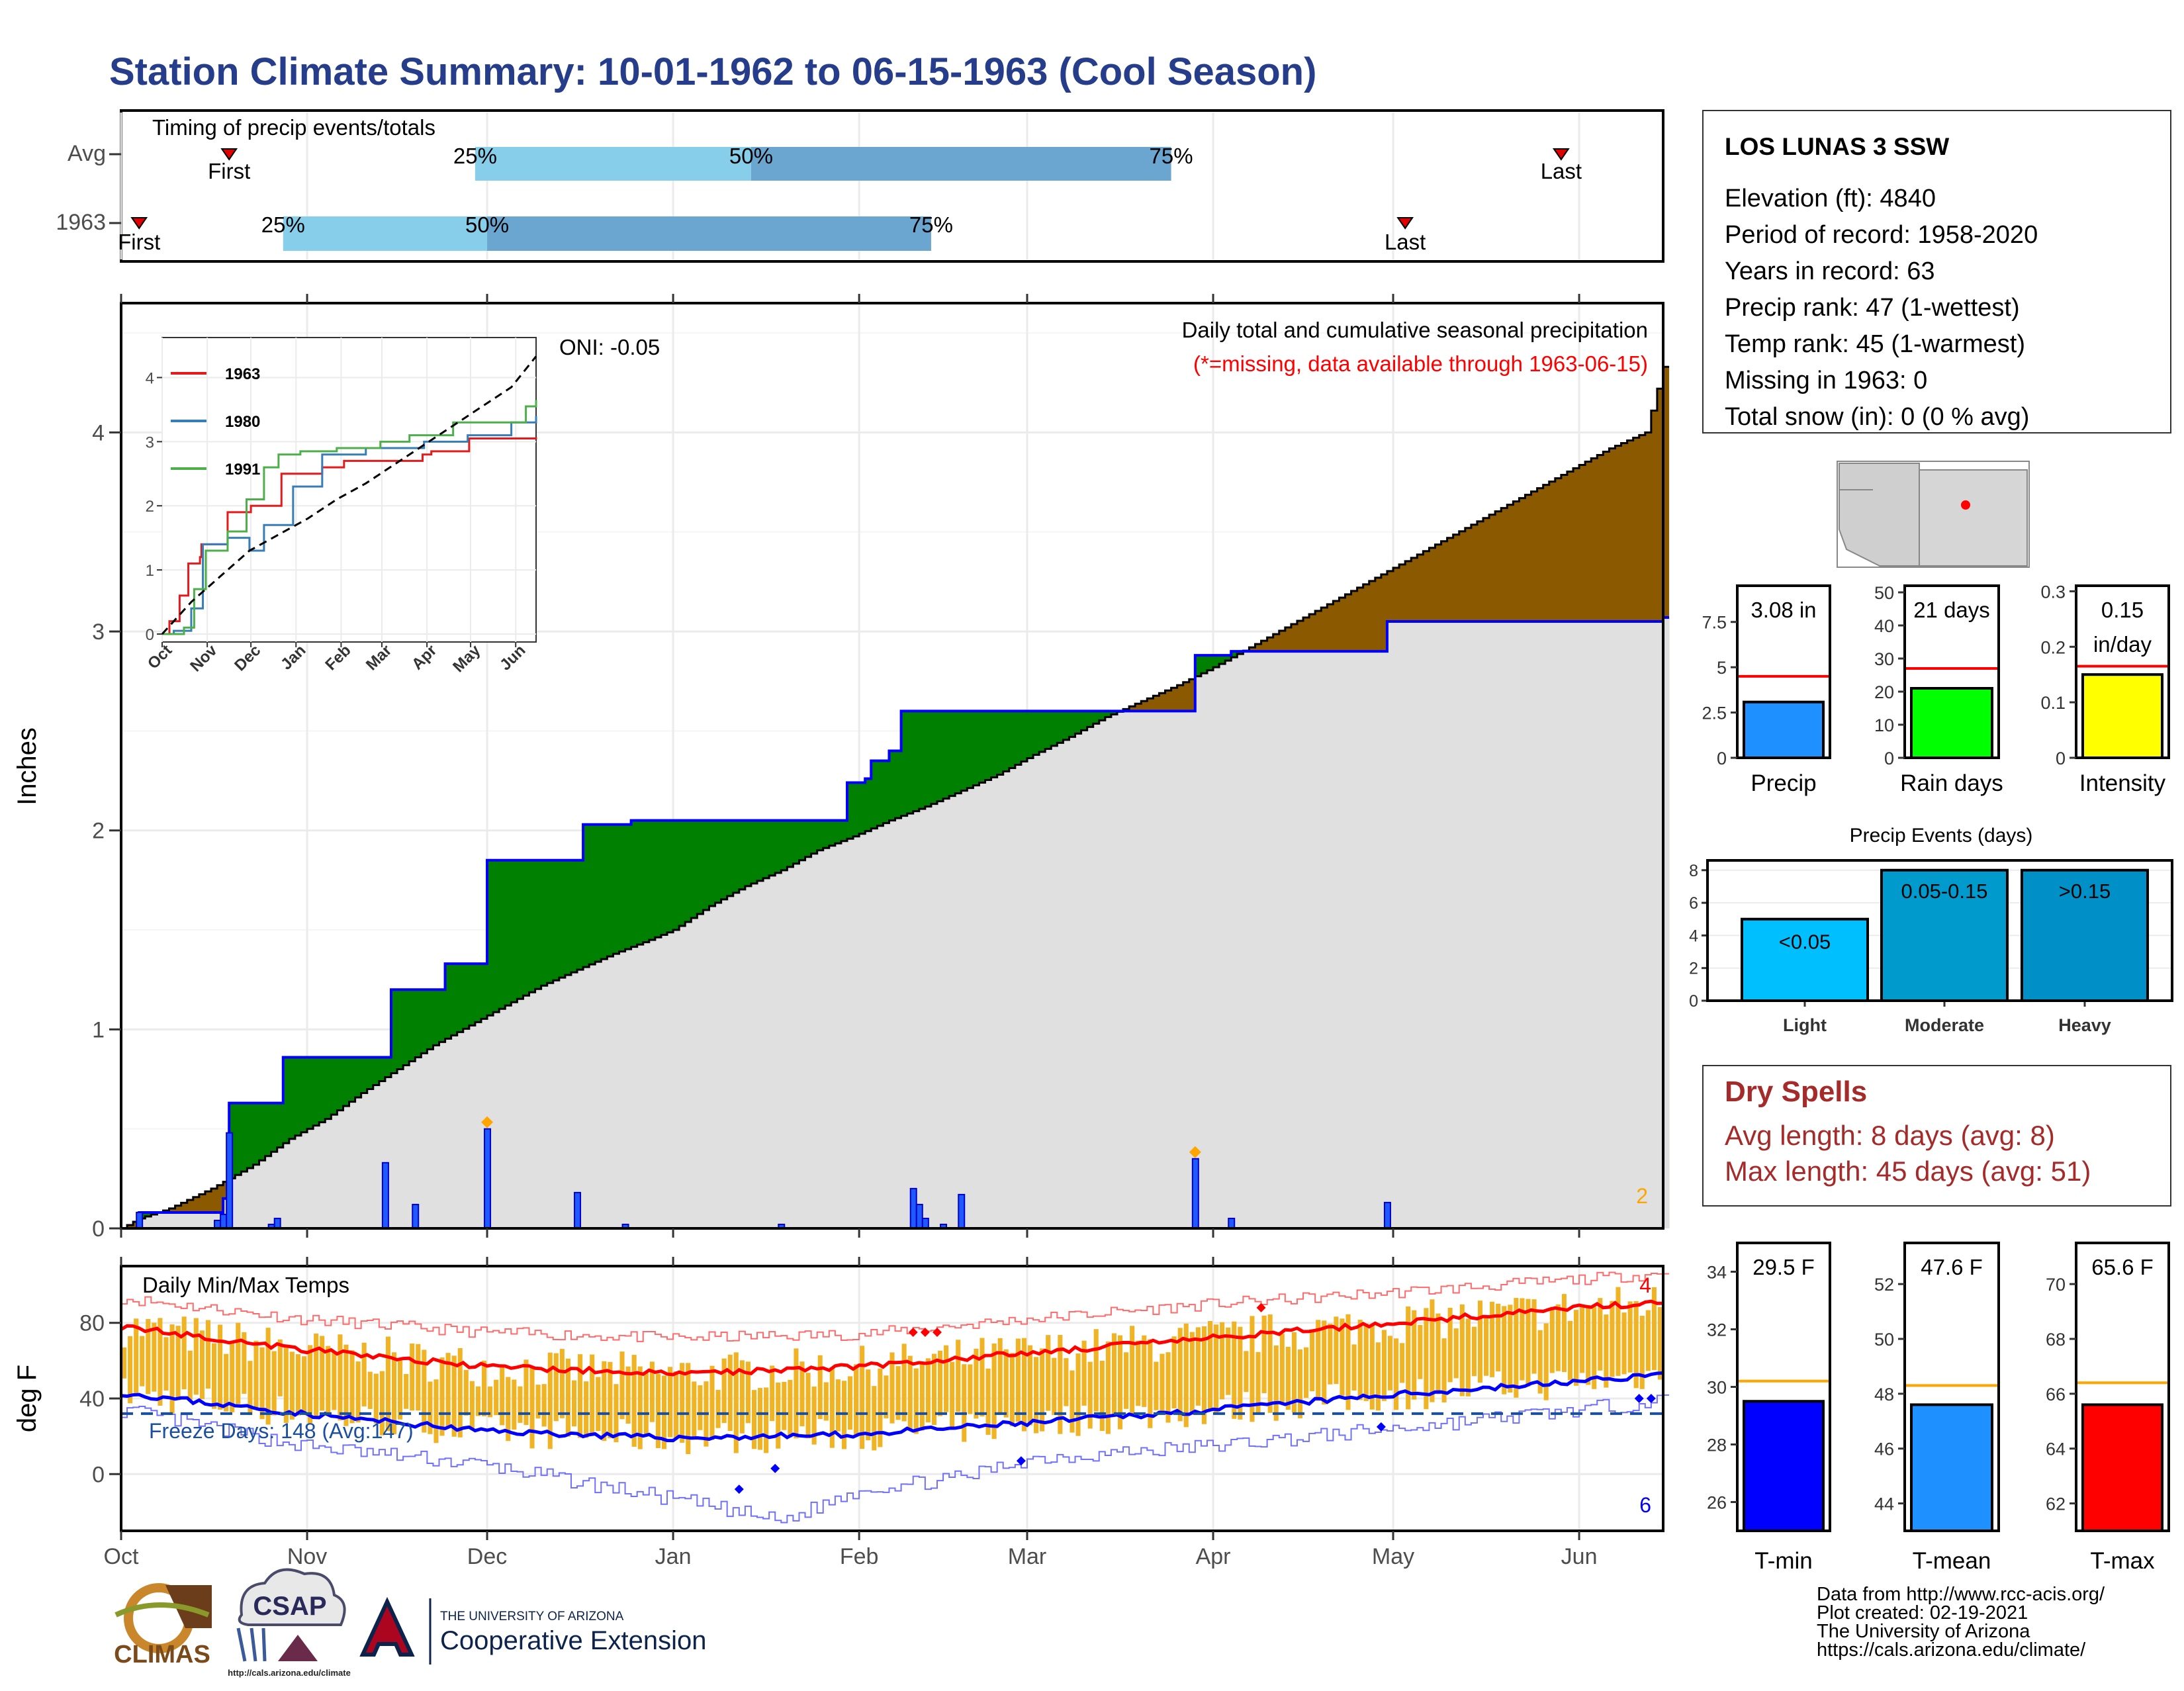 The height and width of the screenshot is (1691, 2184). What do you see at coordinates (1783, 610) in the screenshot?
I see `summary-value-label: 3.08 in` at bounding box center [1783, 610].